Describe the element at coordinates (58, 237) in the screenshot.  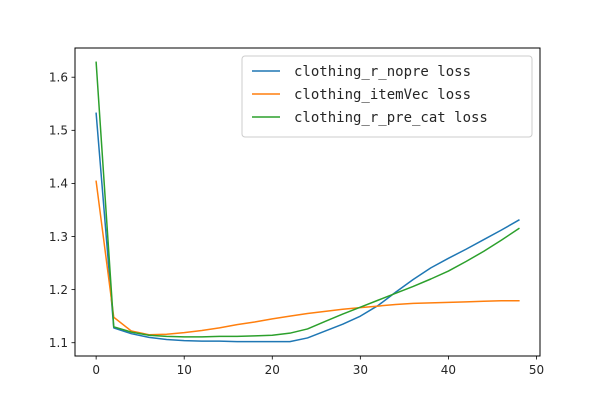
I see `y-tick-label: 1.3` at that location.